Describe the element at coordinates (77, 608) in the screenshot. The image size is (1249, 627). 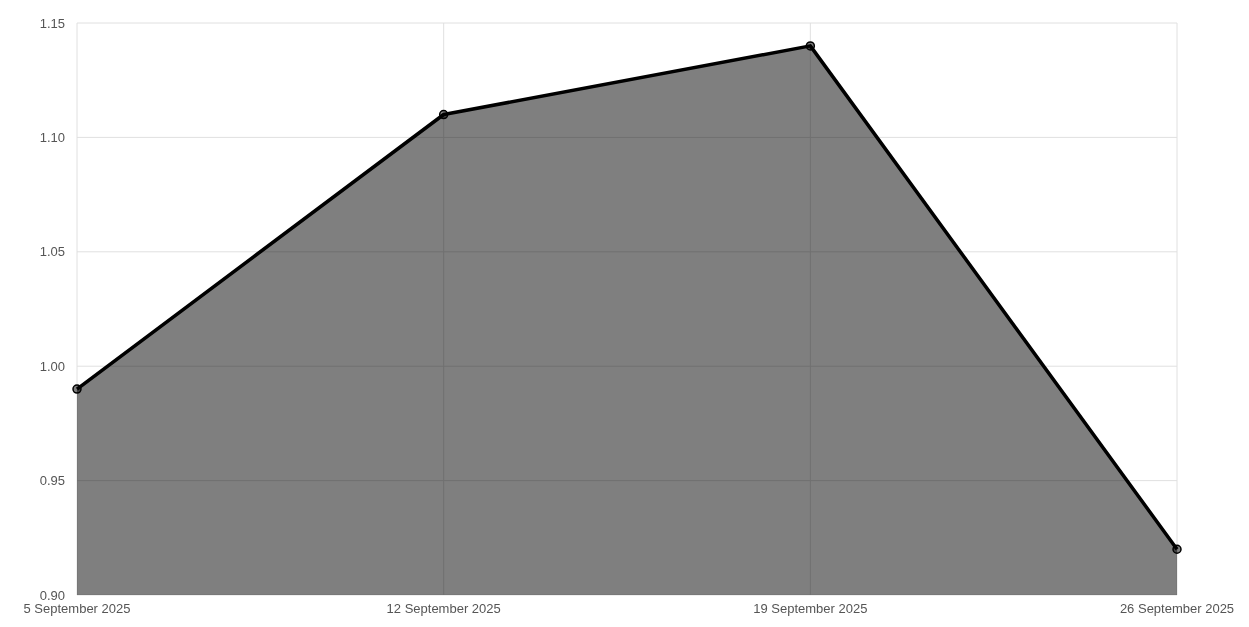
I see `x-tick-label: 5 September 2025` at that location.